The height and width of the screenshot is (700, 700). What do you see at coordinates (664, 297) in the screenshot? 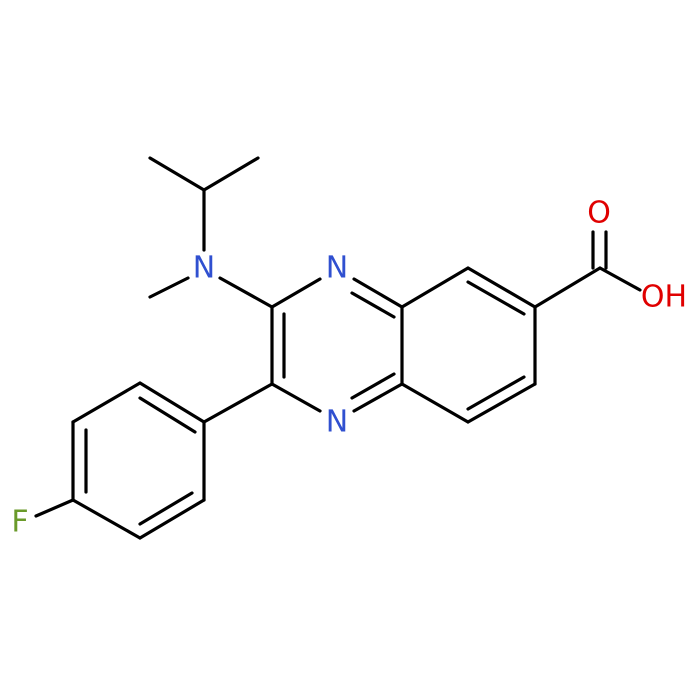
I see `atom-label: OH` at bounding box center [664, 297].